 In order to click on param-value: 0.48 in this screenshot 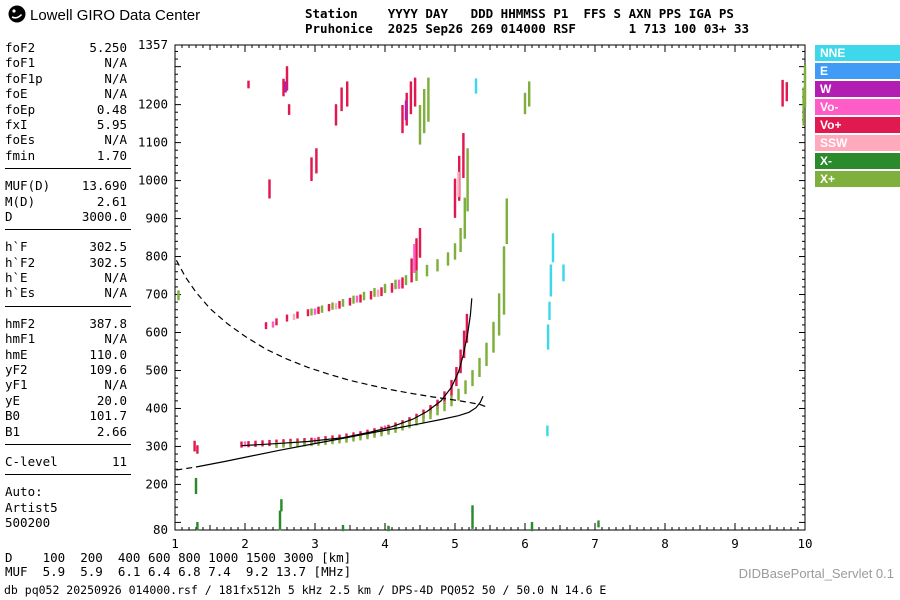, I will do `click(111, 109)`.